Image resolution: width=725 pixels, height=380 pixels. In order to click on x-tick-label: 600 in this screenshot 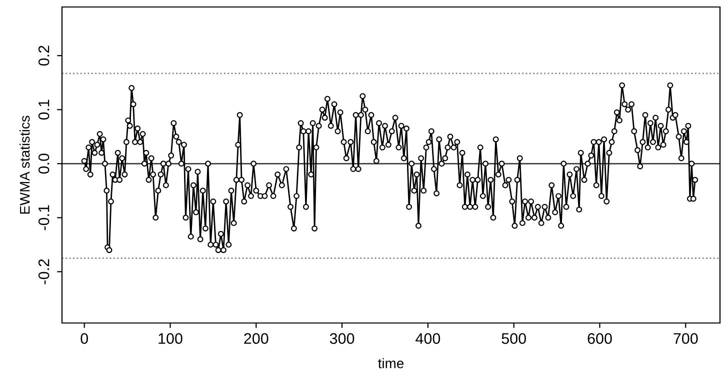, I will do `click(600, 338)`.